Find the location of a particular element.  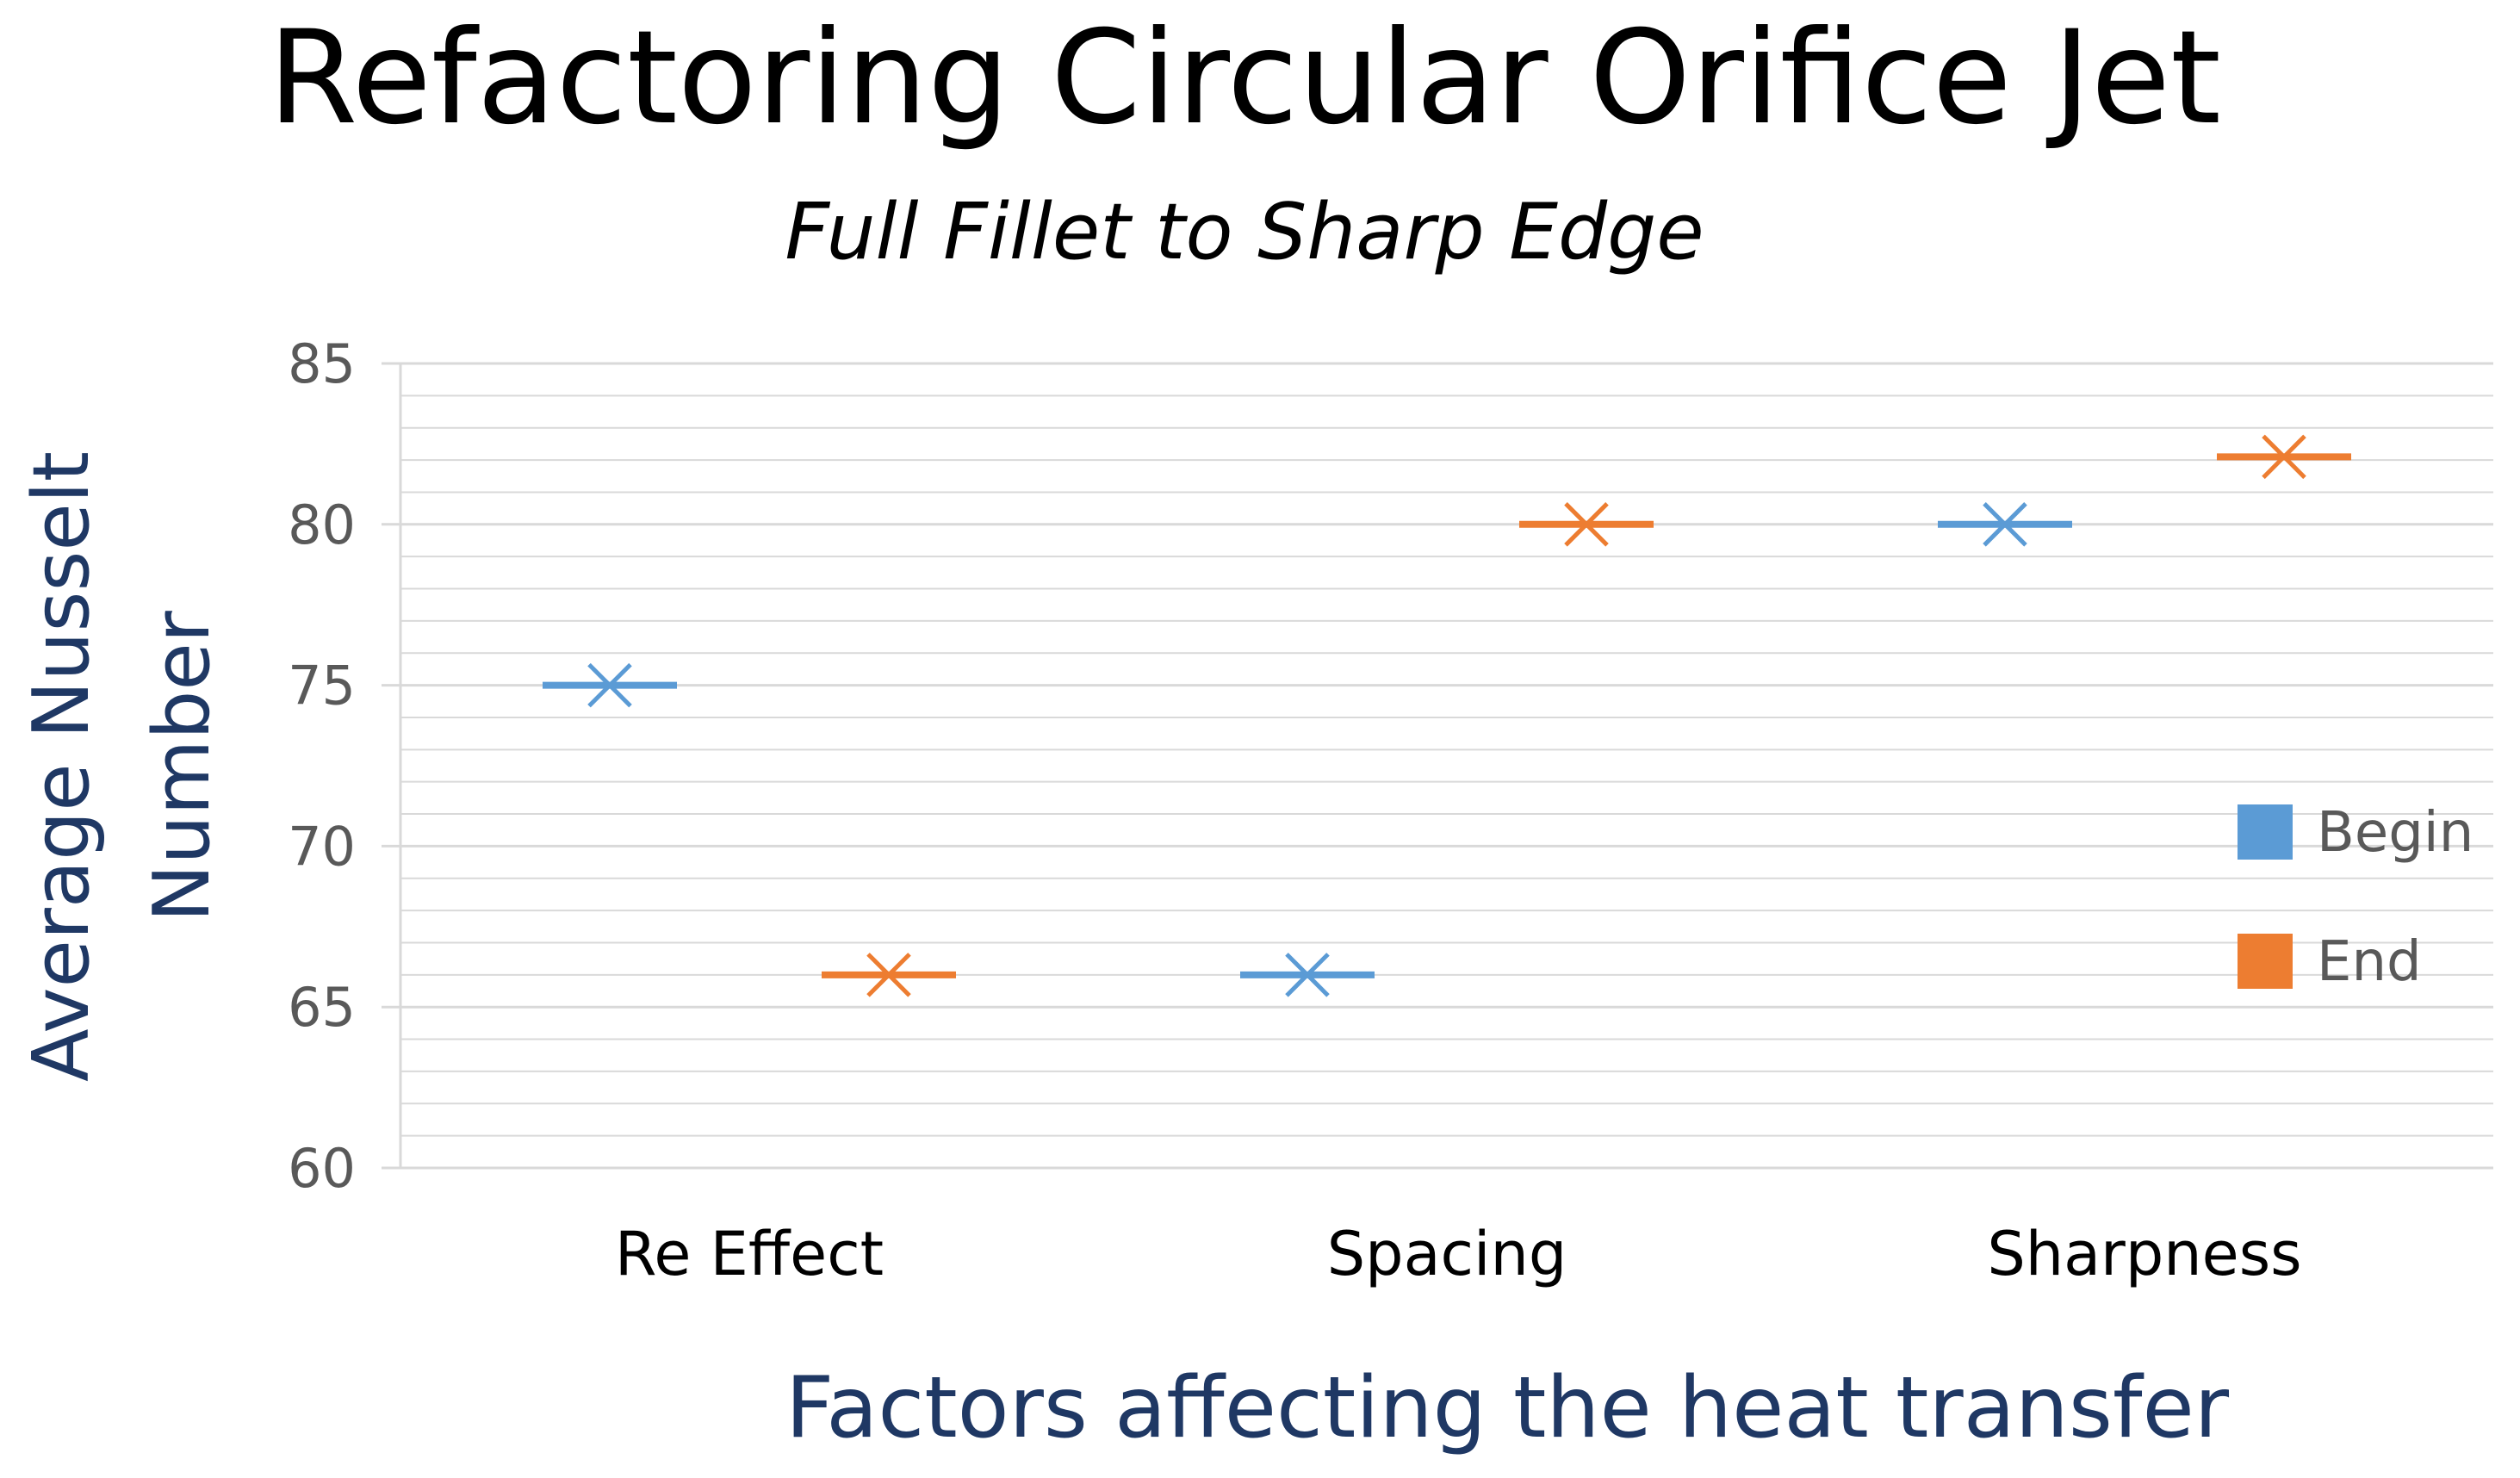

legend-swatch-begin is located at coordinates (2265, 832).